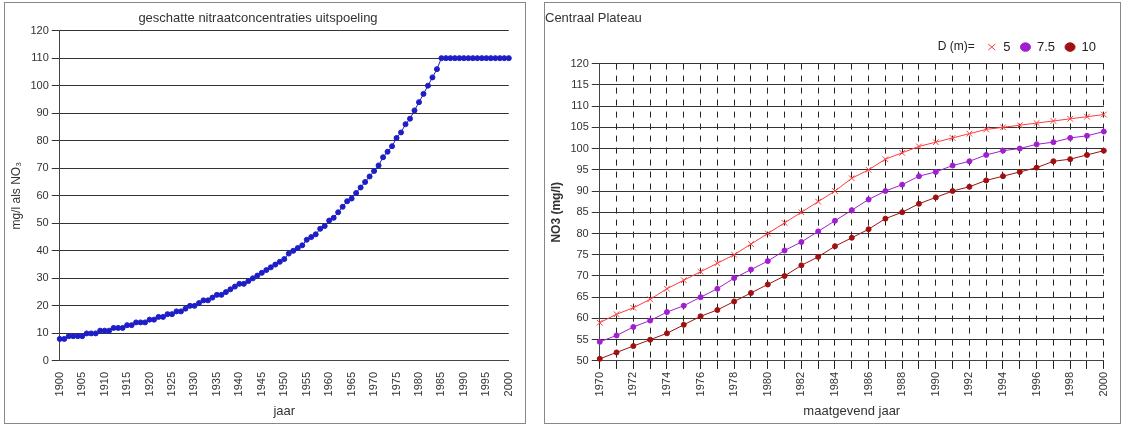  I want to click on x-tick-label: 1965, so click(350, 384).